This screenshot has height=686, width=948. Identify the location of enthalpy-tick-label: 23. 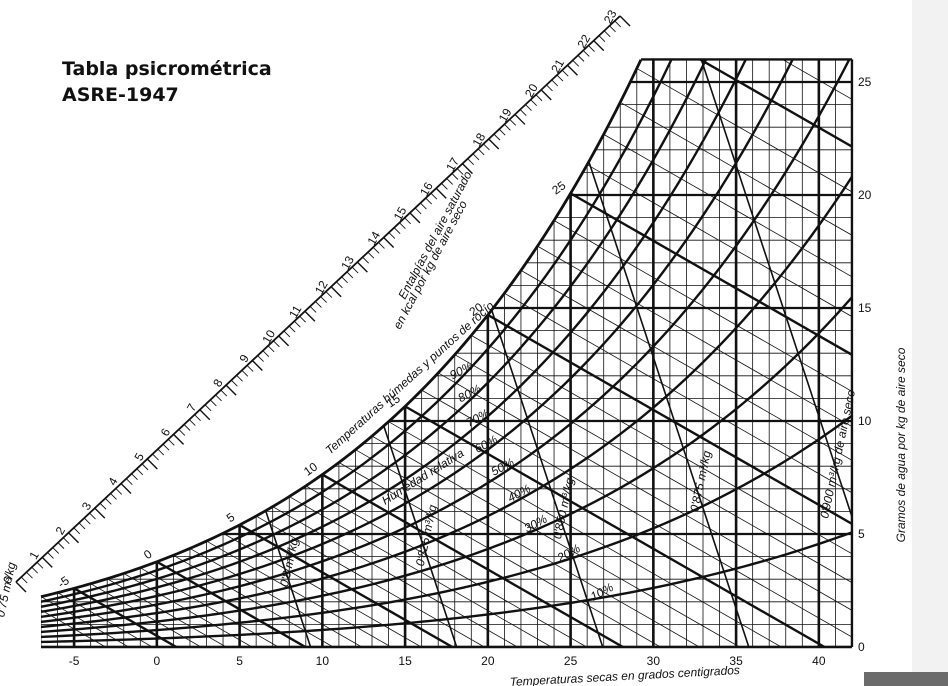
(610, 16).